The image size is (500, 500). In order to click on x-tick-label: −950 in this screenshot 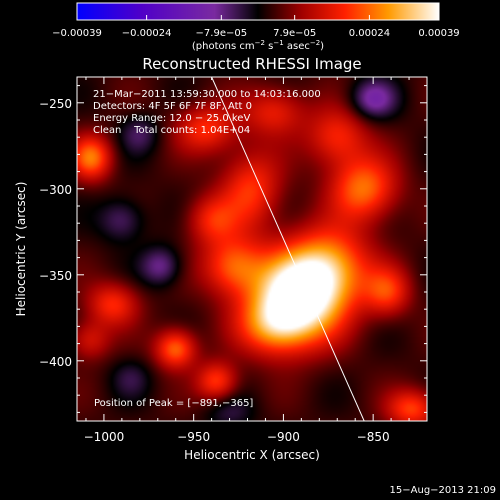, I will do `click(193, 437)`.